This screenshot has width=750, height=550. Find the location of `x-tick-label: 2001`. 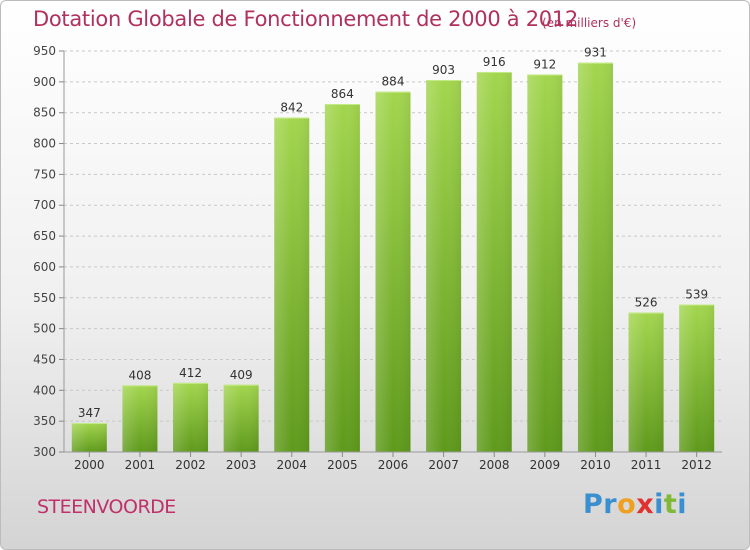

x-tick-label: 2001 is located at coordinates (140, 465).